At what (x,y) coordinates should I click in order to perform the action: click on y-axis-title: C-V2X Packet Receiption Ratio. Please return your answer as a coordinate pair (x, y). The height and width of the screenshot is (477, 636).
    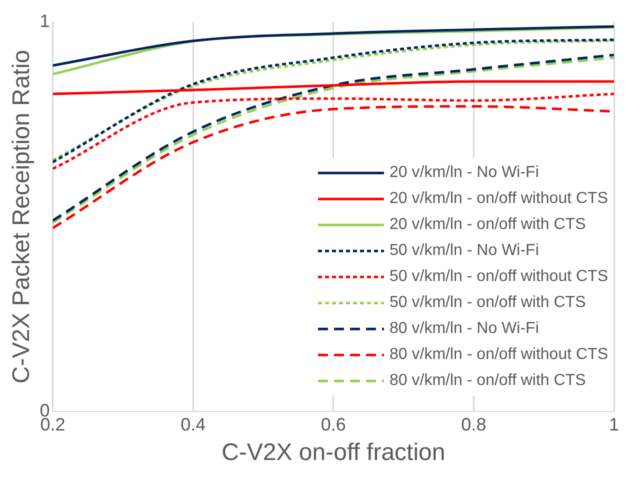
    Looking at the image, I should click on (22, 217).